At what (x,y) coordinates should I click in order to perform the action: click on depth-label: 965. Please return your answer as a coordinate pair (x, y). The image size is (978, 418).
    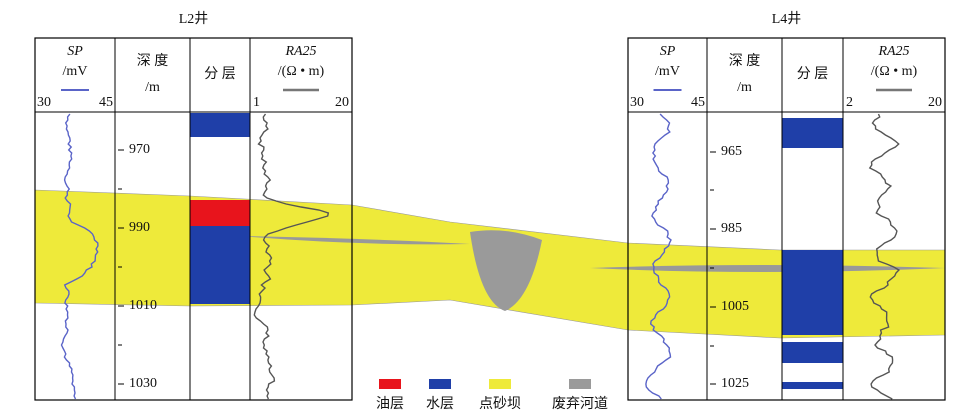
    Looking at the image, I should click on (731, 151).